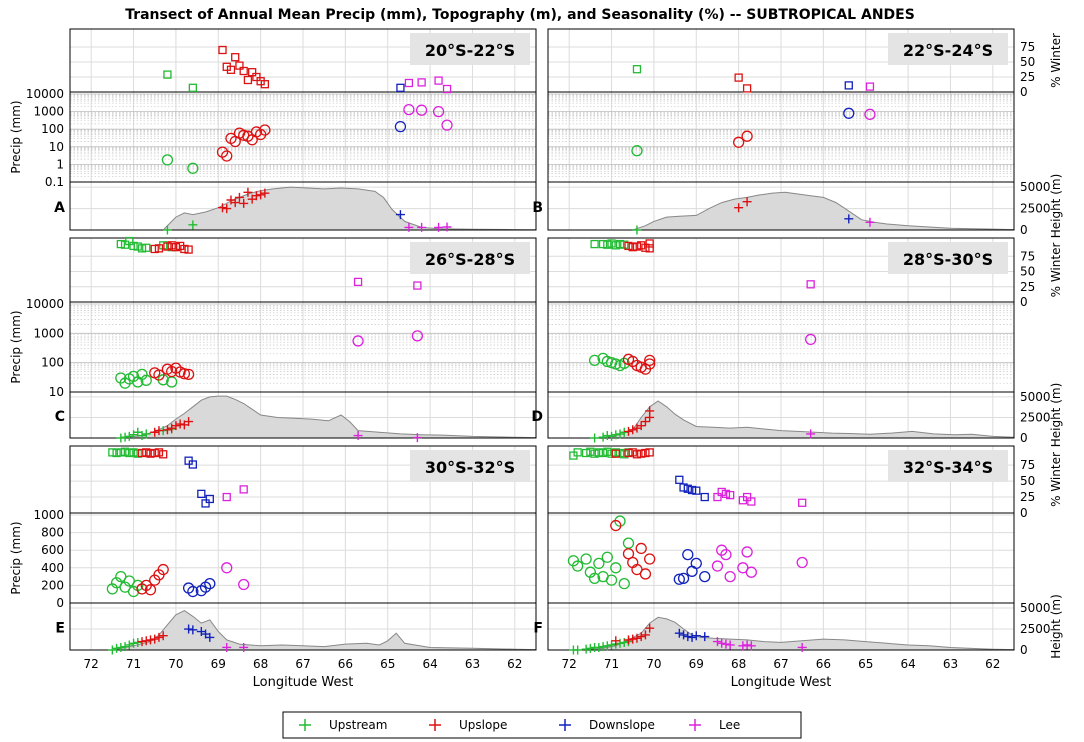  Describe the element at coordinates (345, 664) in the screenshot. I see `x-tick-label: 66` at that location.